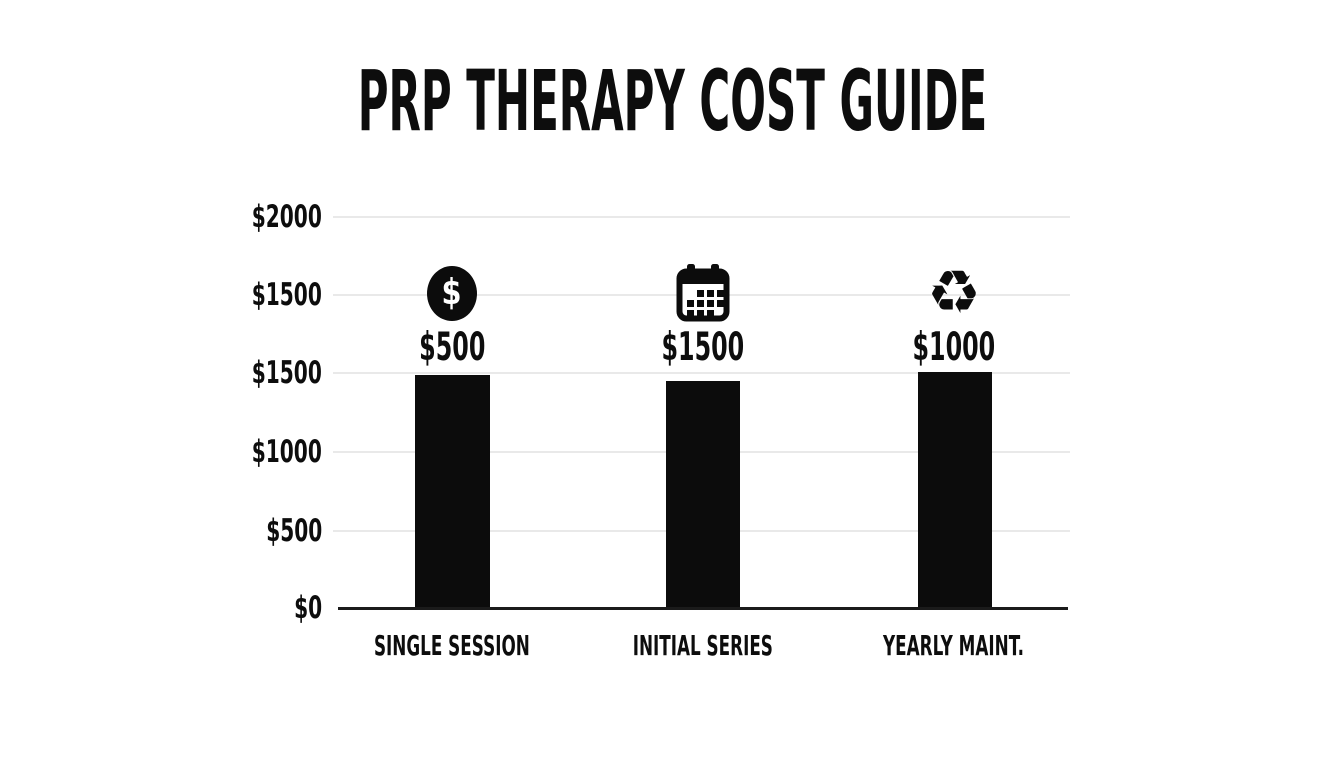  I want to click on x-axis-category-label: SINGLE SESSION, so click(452, 645).